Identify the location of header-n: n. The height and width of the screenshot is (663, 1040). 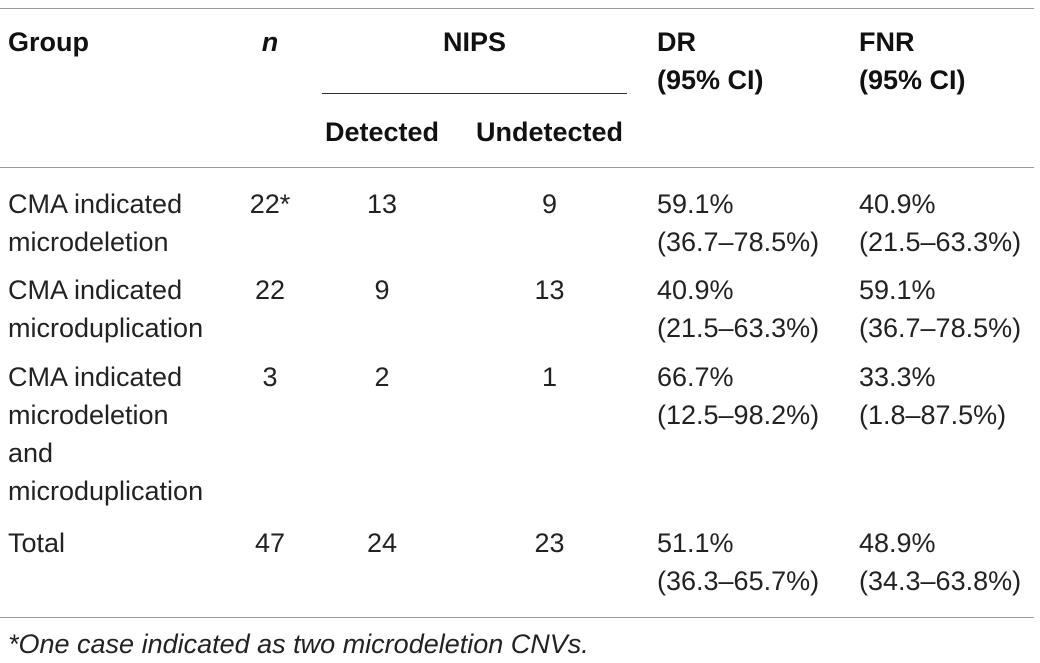
(270, 42).